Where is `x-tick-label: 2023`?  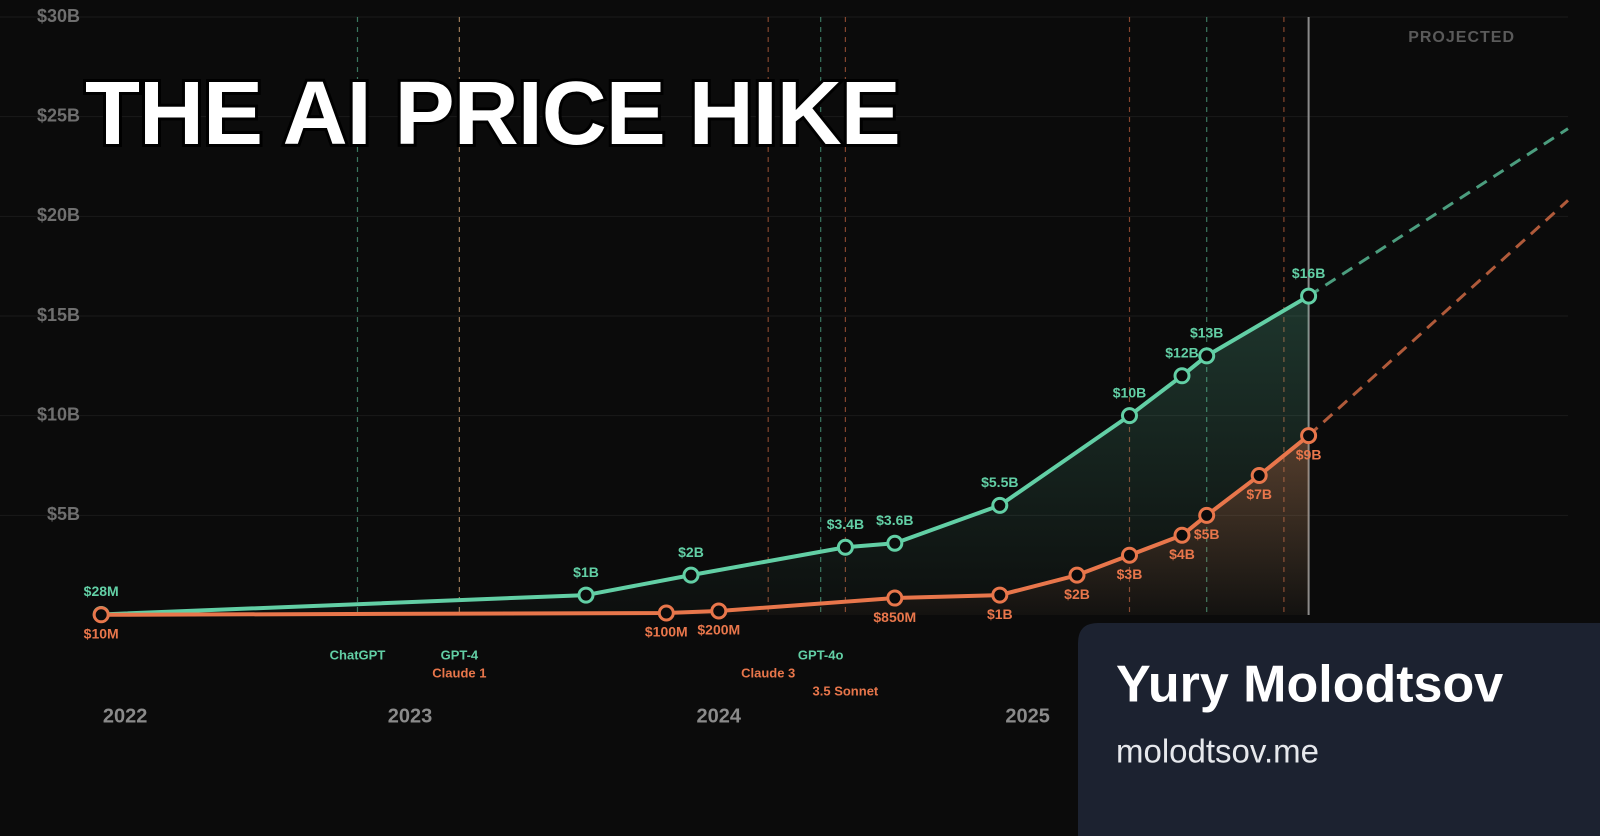
x-tick-label: 2023 is located at coordinates (410, 716).